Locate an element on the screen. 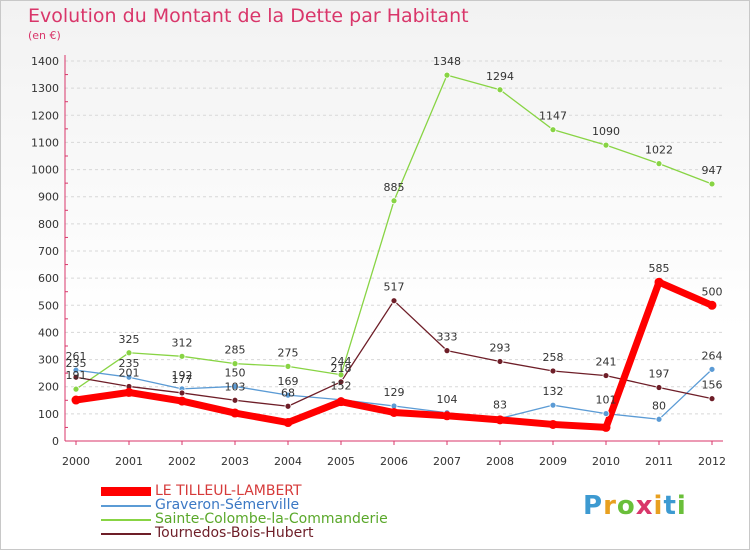 The image size is (750, 550). y-tick-label: 800 is located at coordinates (48, 224).